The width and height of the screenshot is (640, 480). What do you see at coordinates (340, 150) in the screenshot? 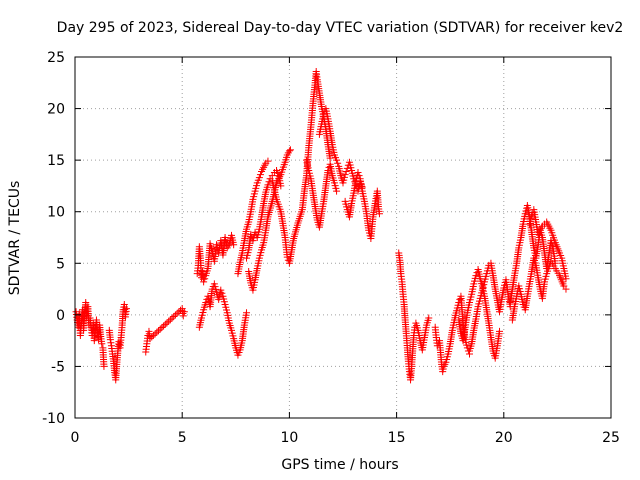
I see `series-noon-c` at bounding box center [340, 150].